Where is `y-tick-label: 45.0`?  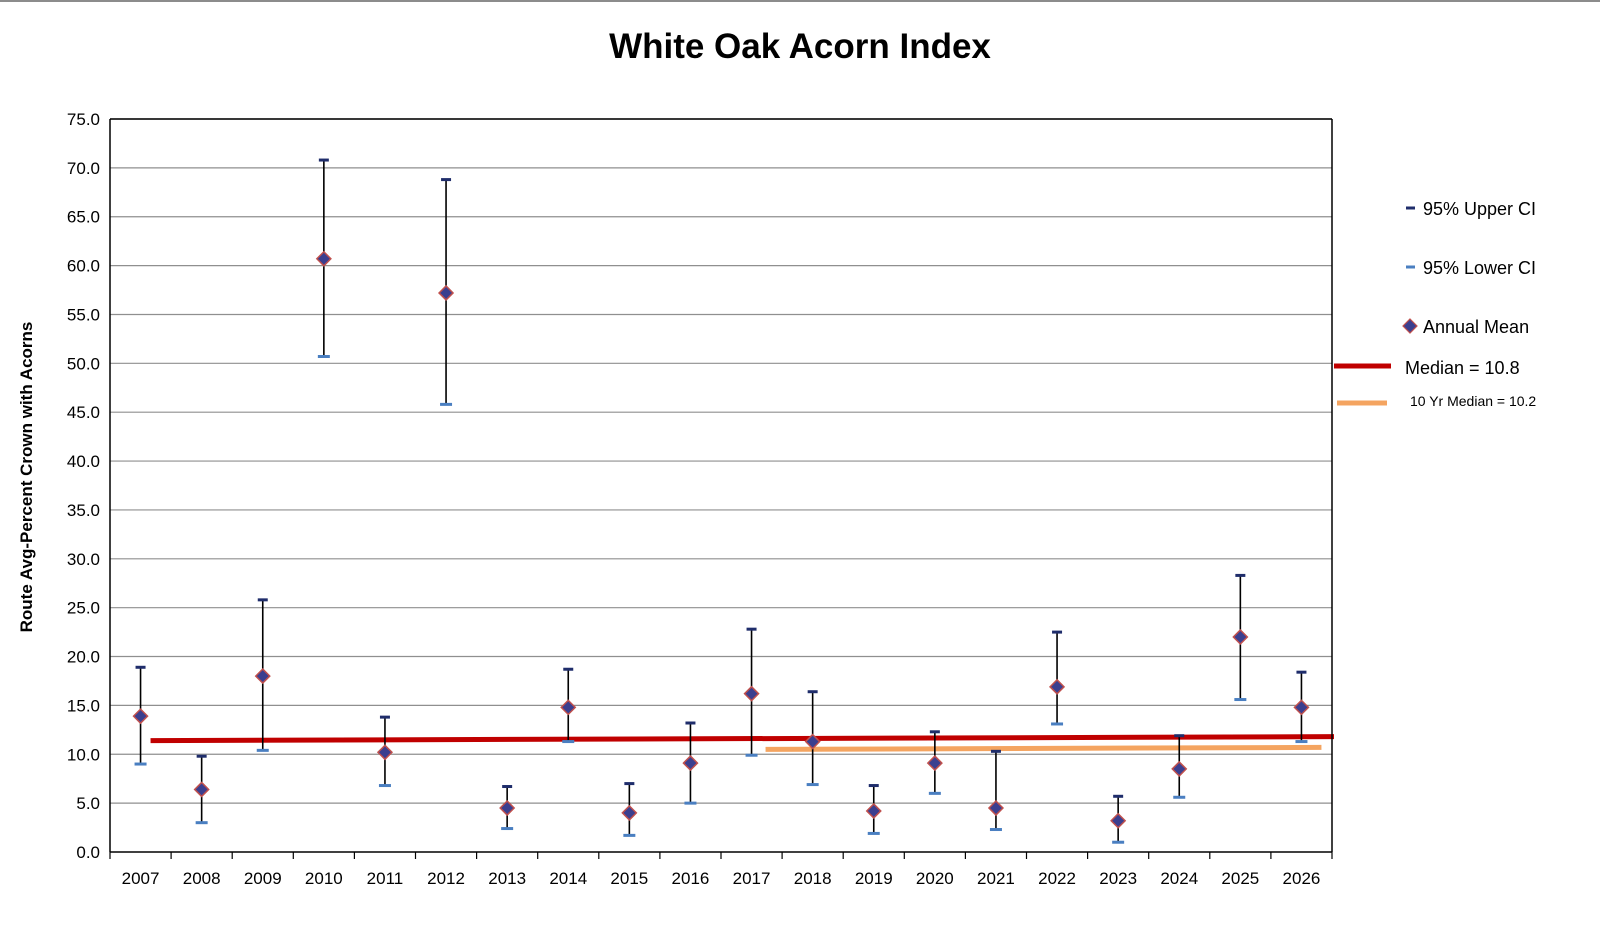 y-tick-label: 45.0 is located at coordinates (83, 412).